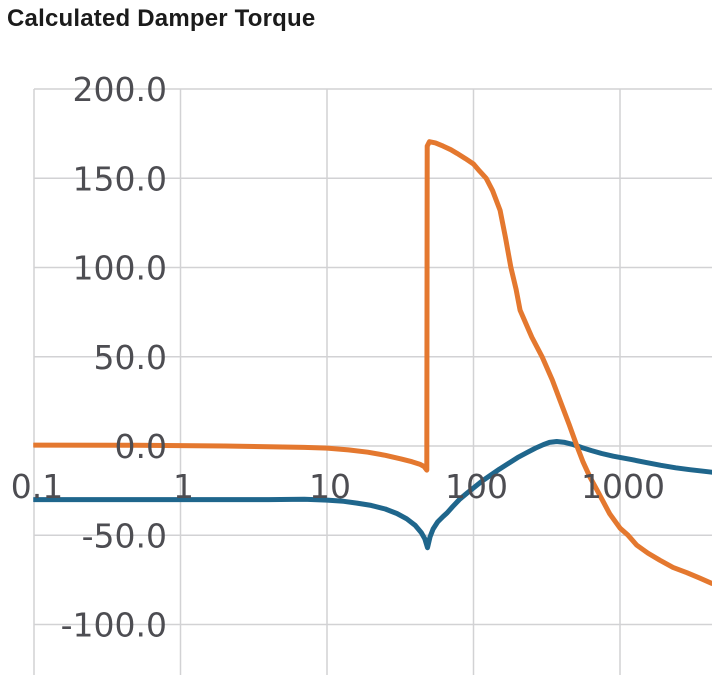 This screenshot has height=686, width=712. Describe the element at coordinates (330, 486) in the screenshot. I see `x-tick-label: 10` at that location.